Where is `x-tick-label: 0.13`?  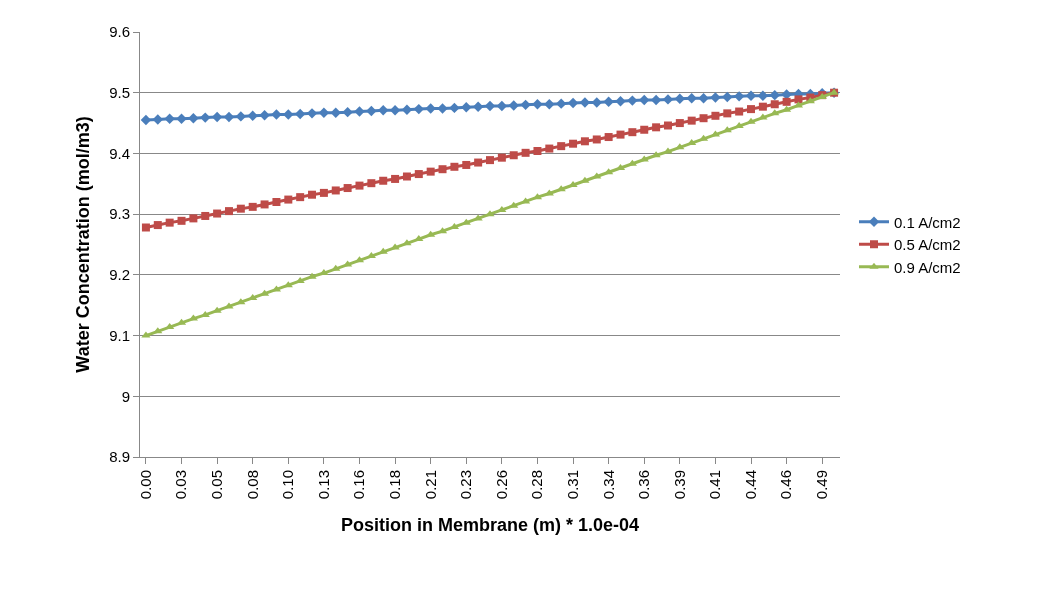
x-tick-label: 0.13 is located at coordinates (323, 485).